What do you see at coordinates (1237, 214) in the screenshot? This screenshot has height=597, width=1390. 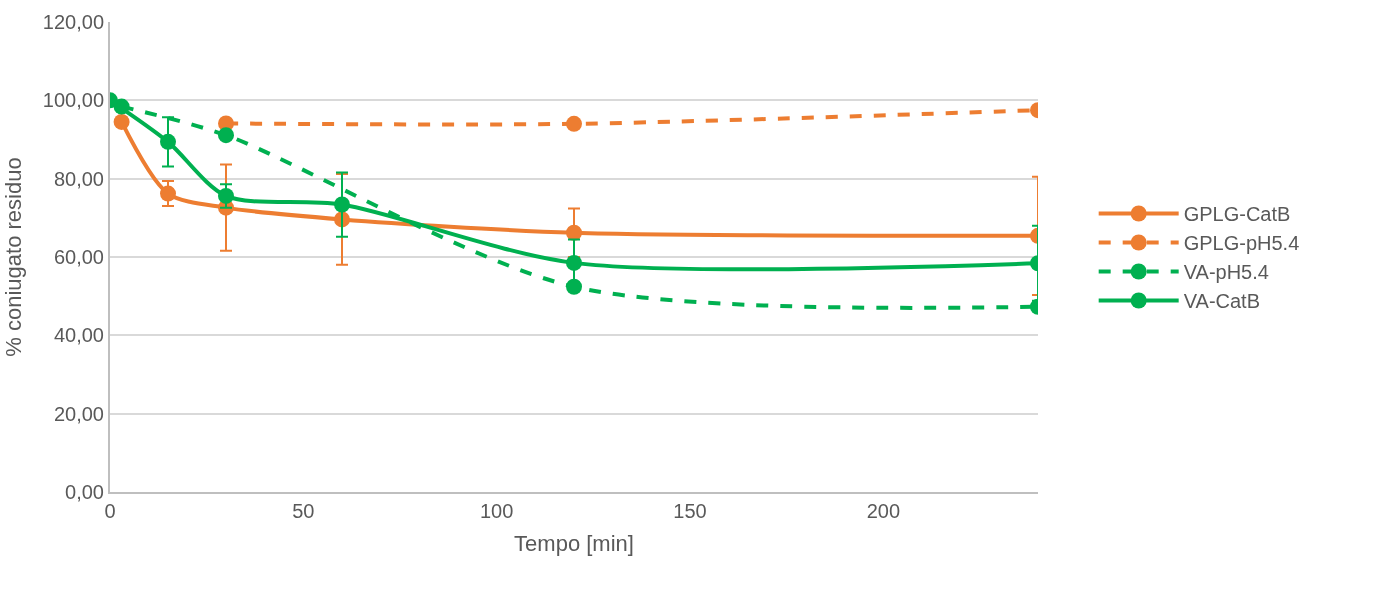 I see `legend-label: GPLG-CatB` at bounding box center [1237, 214].